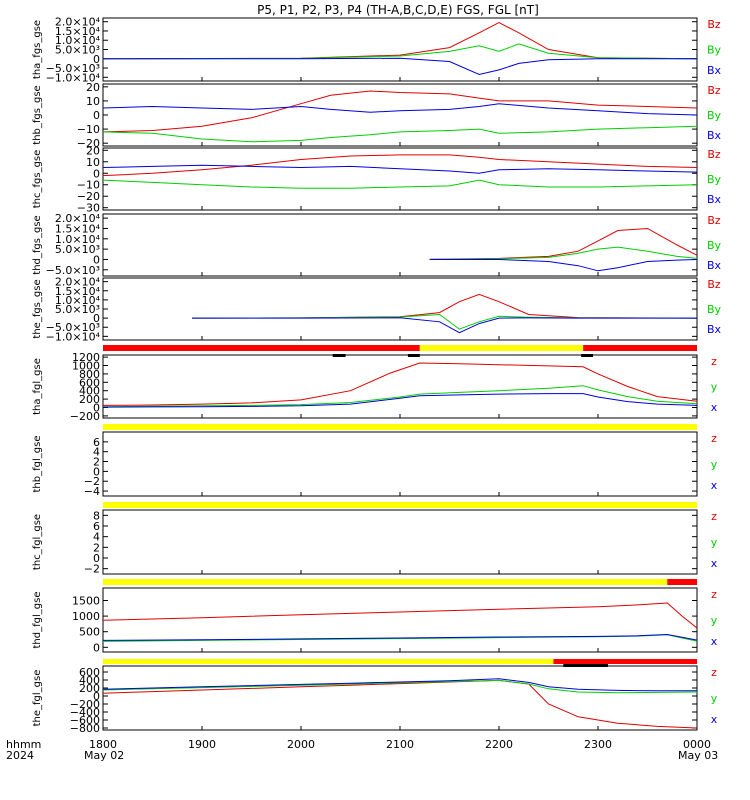  I want to click on date-right-label: May 03, so click(698, 755).